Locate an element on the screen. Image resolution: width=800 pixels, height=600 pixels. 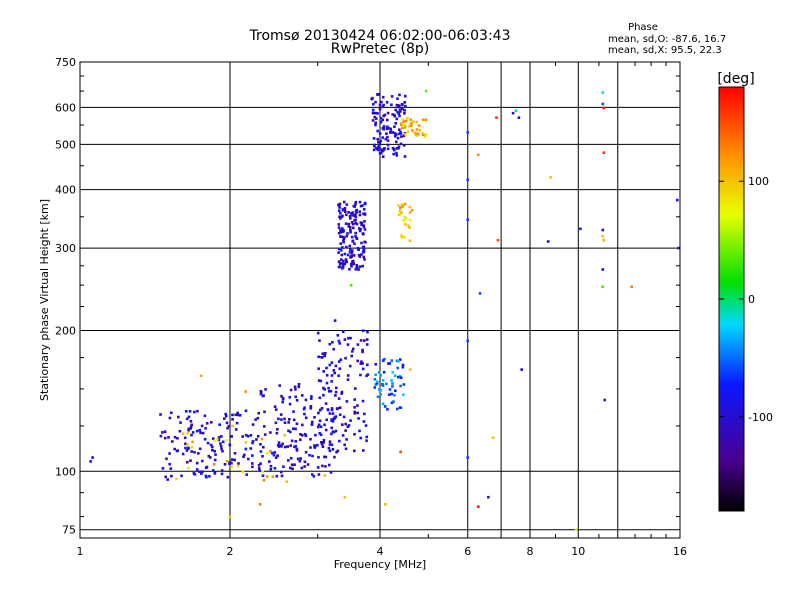
chart-subtitle: RwPretec (8p) is located at coordinates (380, 49).